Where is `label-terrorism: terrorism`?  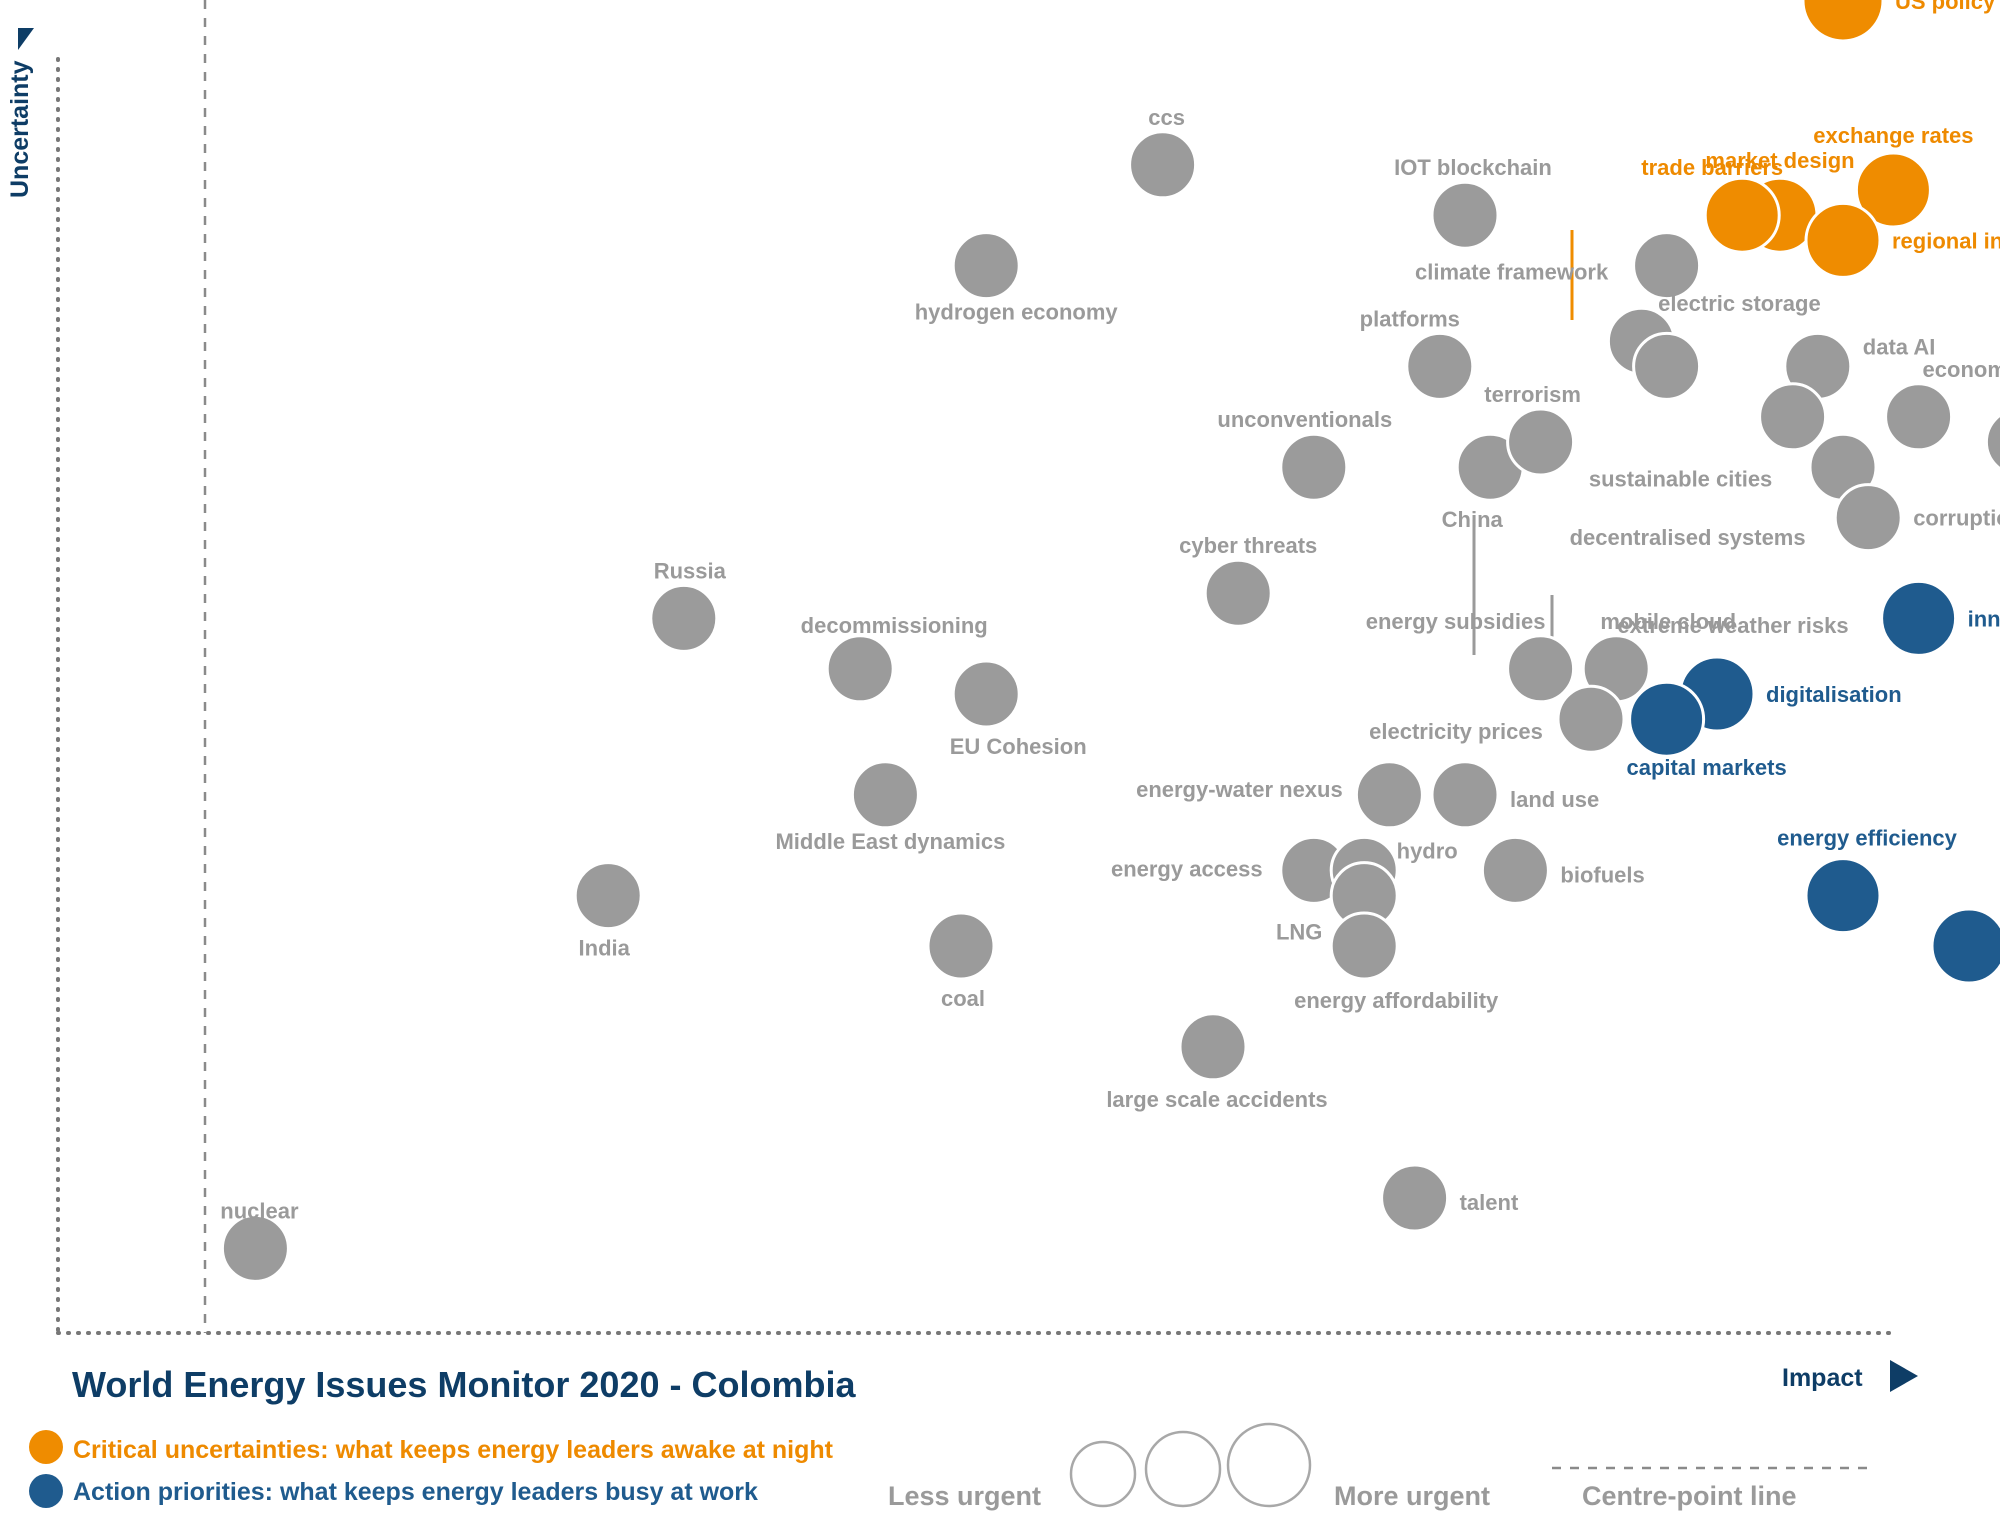
label-terrorism: terrorism is located at coordinates (1532, 394).